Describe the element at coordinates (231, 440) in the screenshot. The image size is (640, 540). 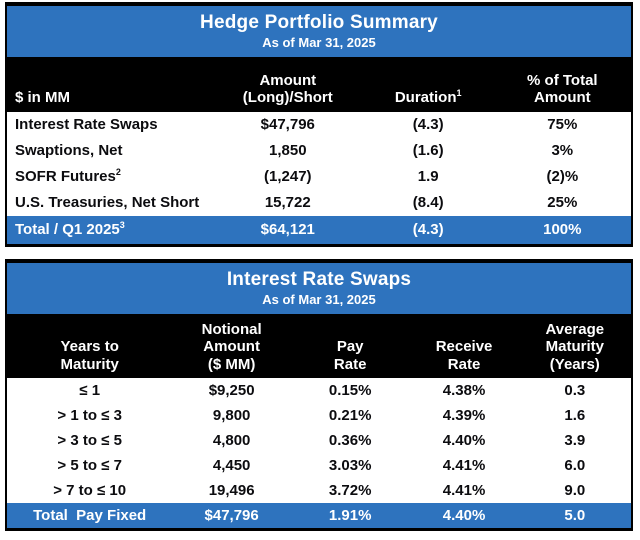
I see `cell-notional: 4,800` at that location.